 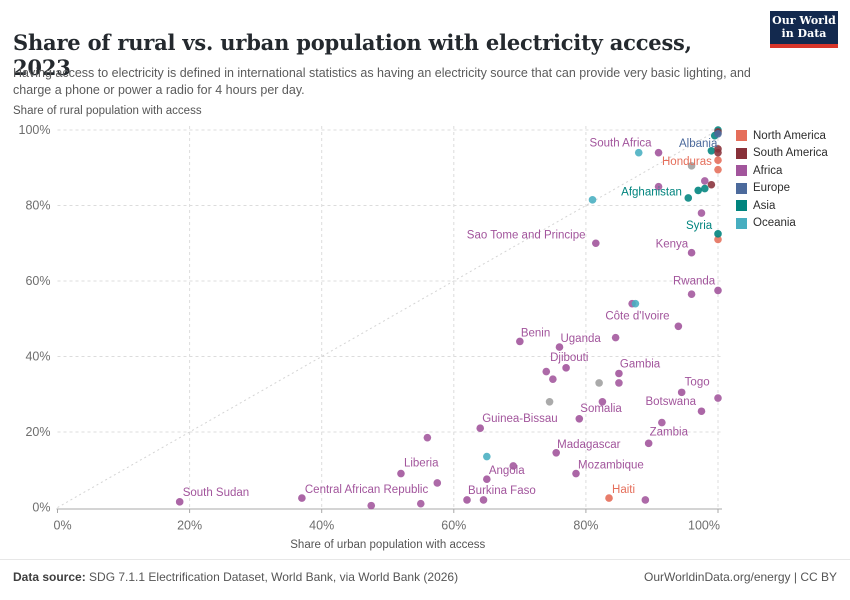 What do you see at coordinates (588, 445) in the screenshot?
I see `country-label: Madagascar` at bounding box center [588, 445].